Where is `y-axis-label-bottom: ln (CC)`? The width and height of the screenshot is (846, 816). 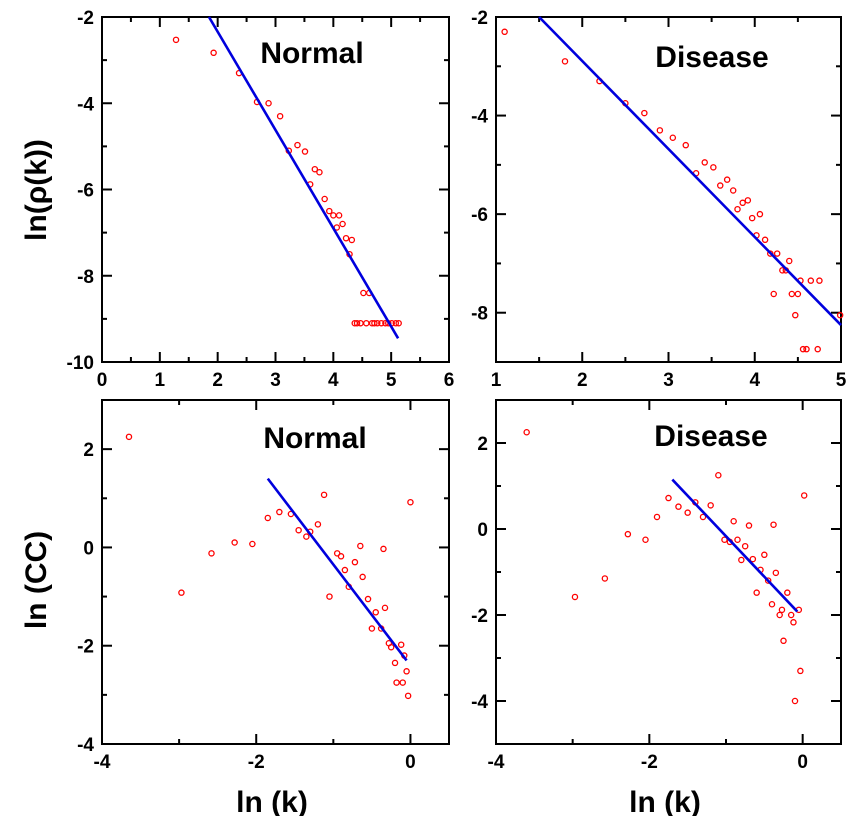
y-axis-label-bottom: ln (CC) is located at coordinates (36, 580).